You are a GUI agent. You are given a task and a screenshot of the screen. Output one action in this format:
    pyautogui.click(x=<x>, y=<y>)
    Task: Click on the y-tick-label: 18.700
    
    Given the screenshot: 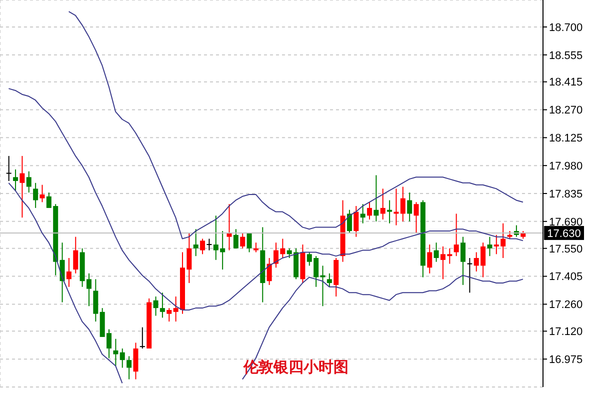 What is the action you would take?
    pyautogui.click(x=566, y=28)
    